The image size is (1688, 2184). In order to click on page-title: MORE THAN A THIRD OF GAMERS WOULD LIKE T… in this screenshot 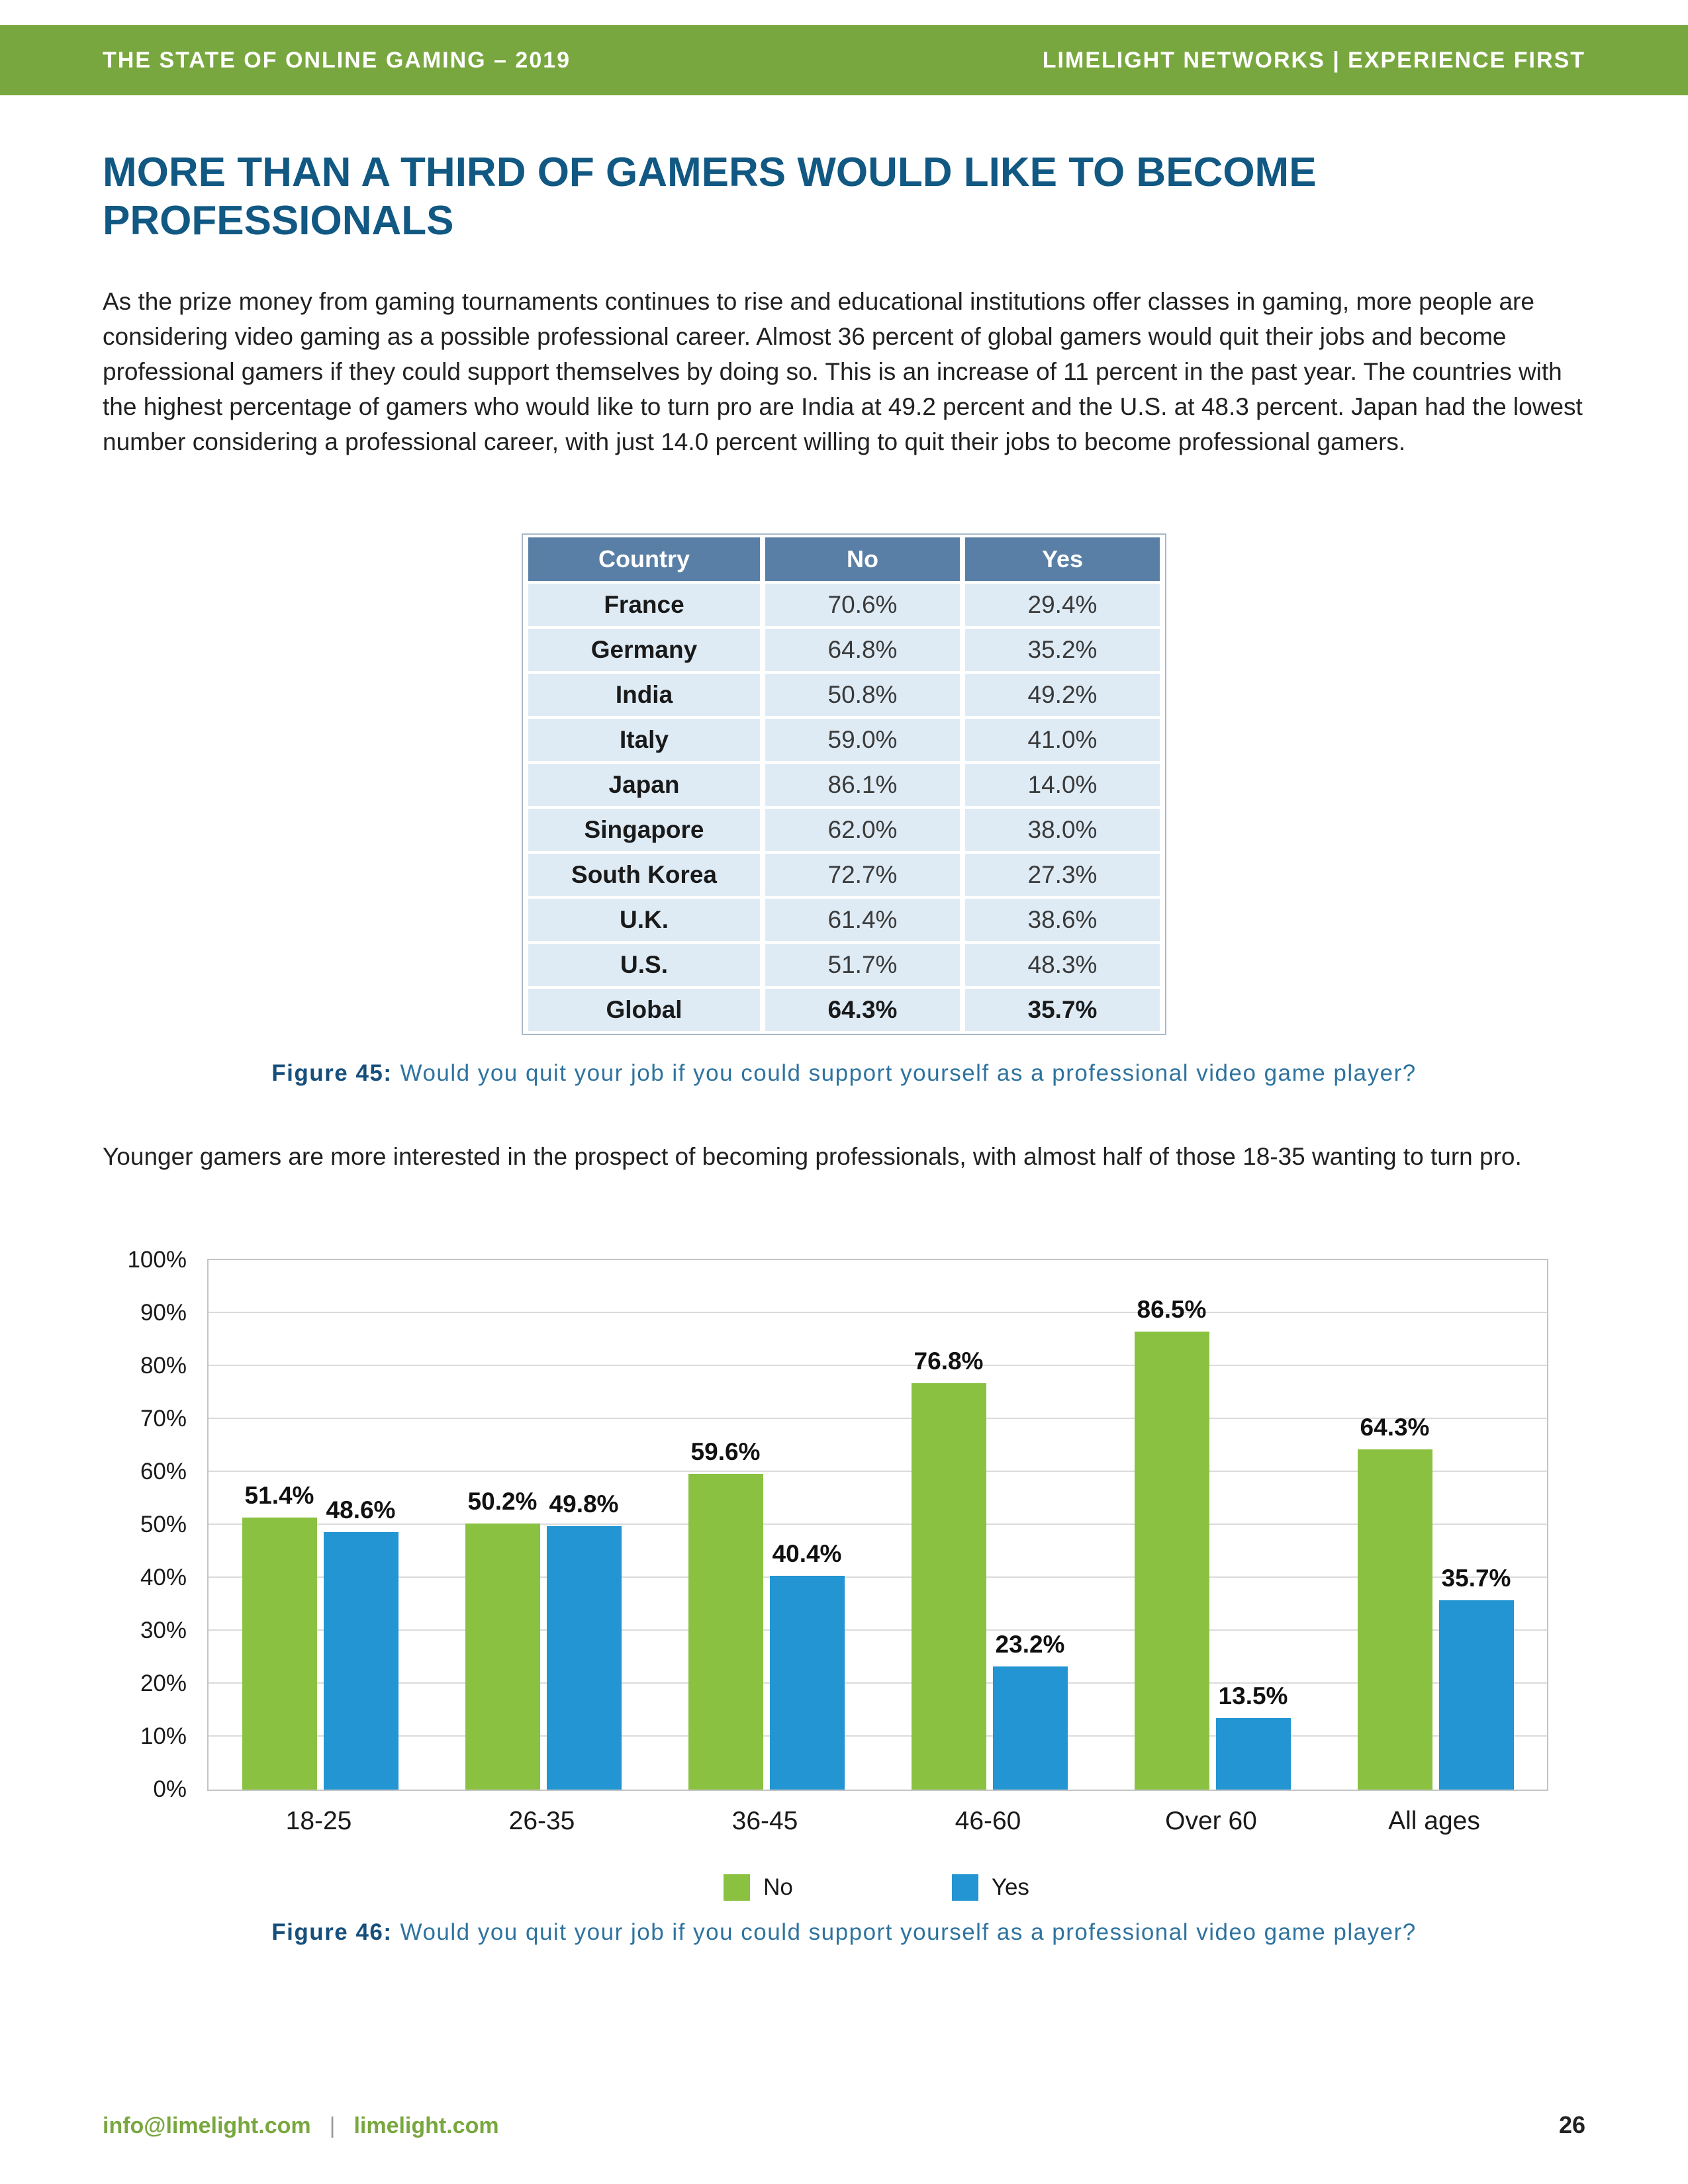, I will do `click(710, 197)`.